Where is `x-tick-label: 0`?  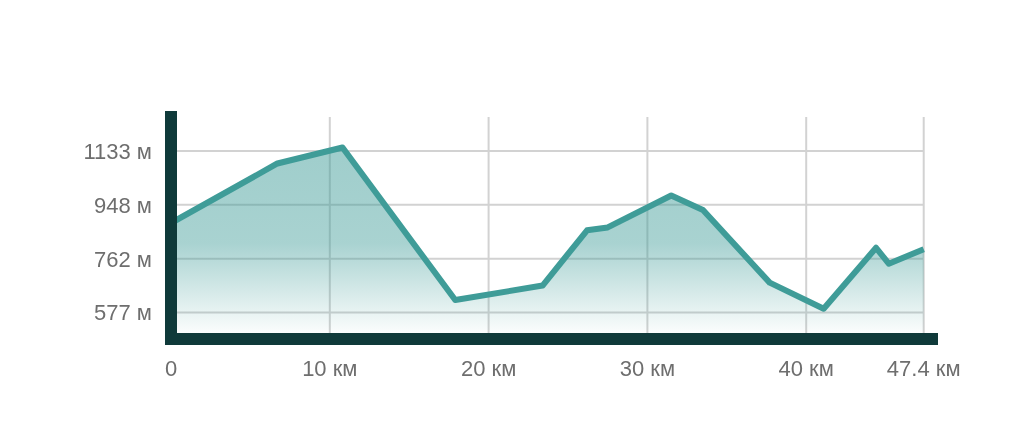 x-tick-label: 0 is located at coordinates (171, 368).